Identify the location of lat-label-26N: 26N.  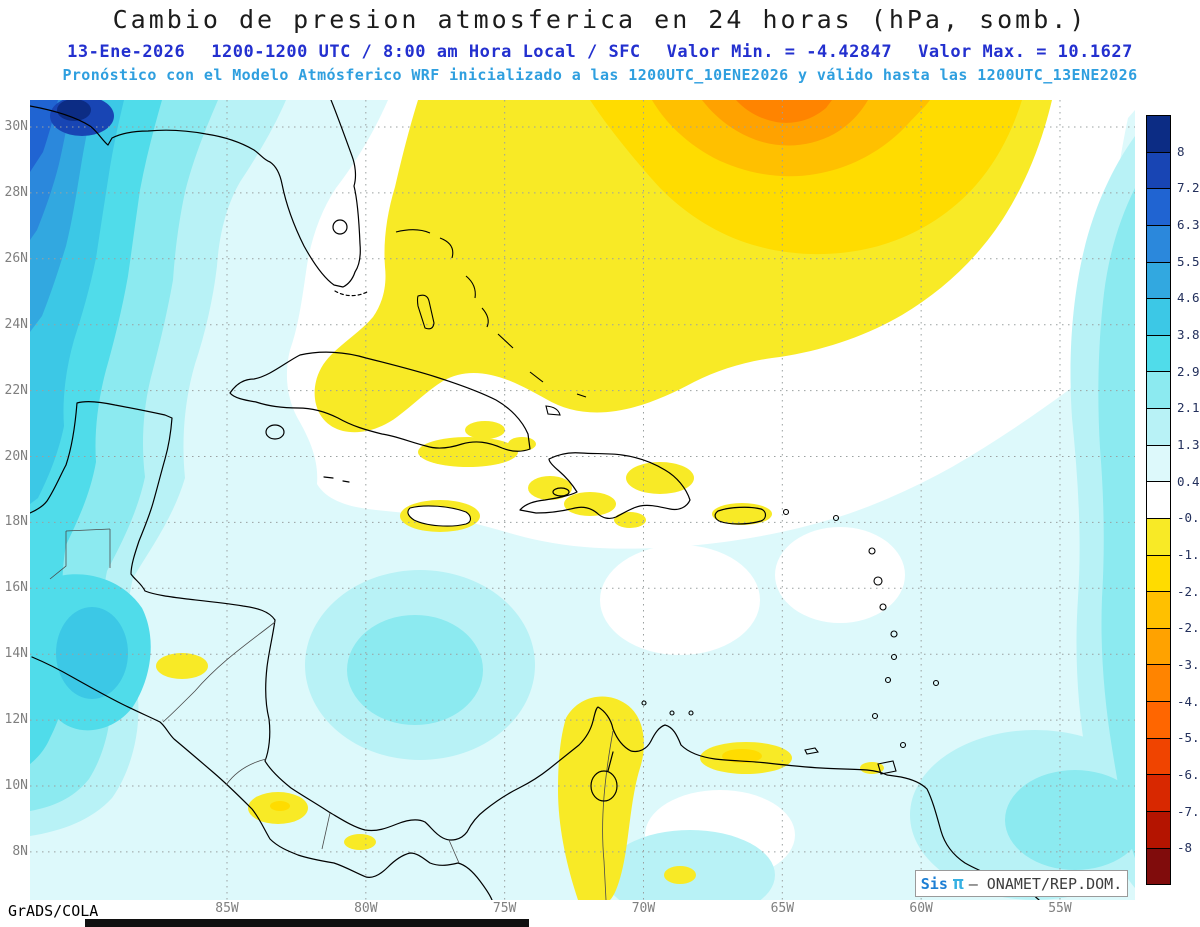
(16, 258).